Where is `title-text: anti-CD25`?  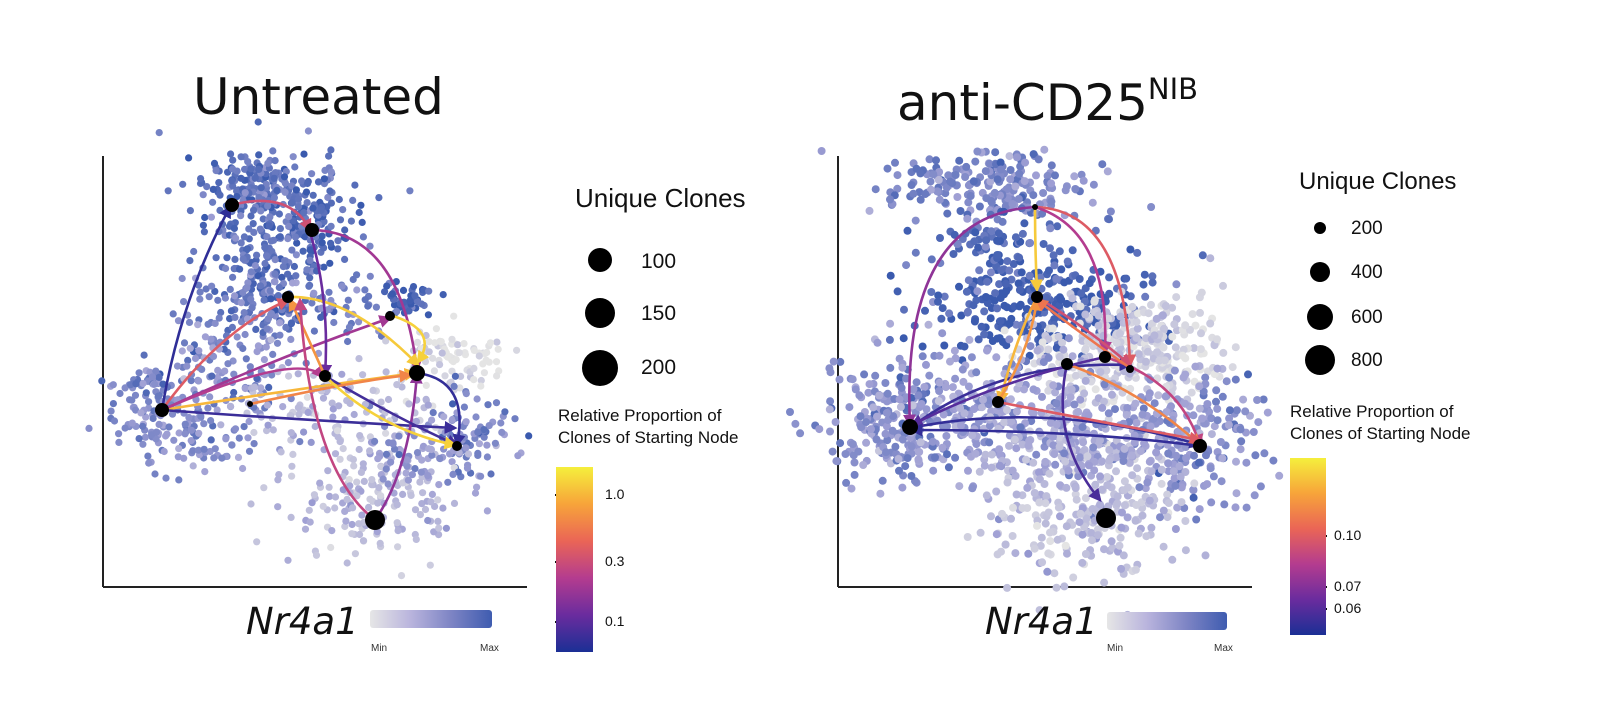 title-text: anti-CD25 is located at coordinates (1022, 103).